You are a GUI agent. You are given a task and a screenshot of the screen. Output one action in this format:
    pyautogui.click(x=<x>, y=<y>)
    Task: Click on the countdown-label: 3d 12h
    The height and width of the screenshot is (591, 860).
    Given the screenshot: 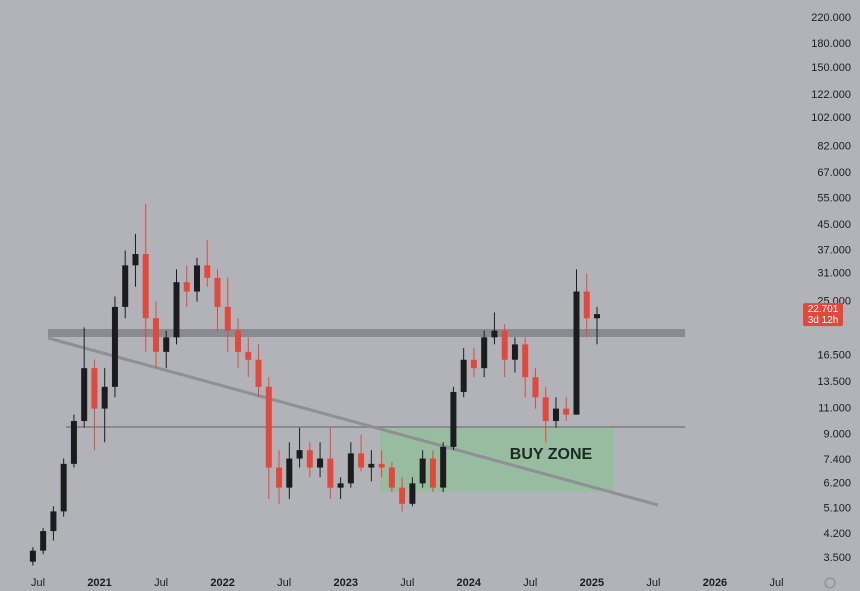 What is the action you would take?
    pyautogui.click(x=823, y=320)
    